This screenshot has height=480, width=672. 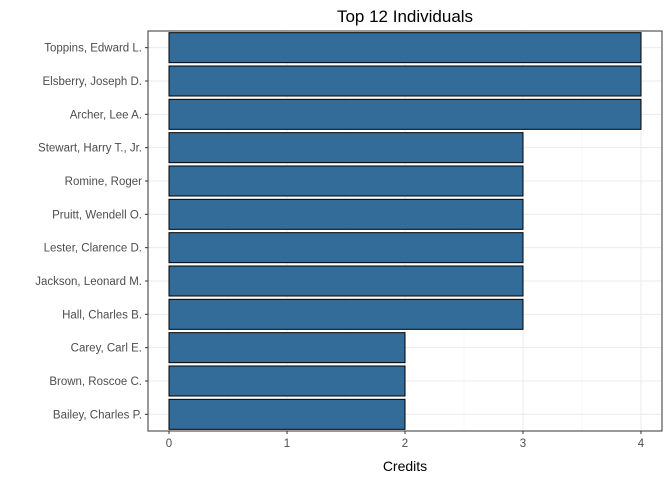 What do you see at coordinates (93, 49) in the screenshot?
I see `y-tick-label: Toppins, Edward L.` at bounding box center [93, 49].